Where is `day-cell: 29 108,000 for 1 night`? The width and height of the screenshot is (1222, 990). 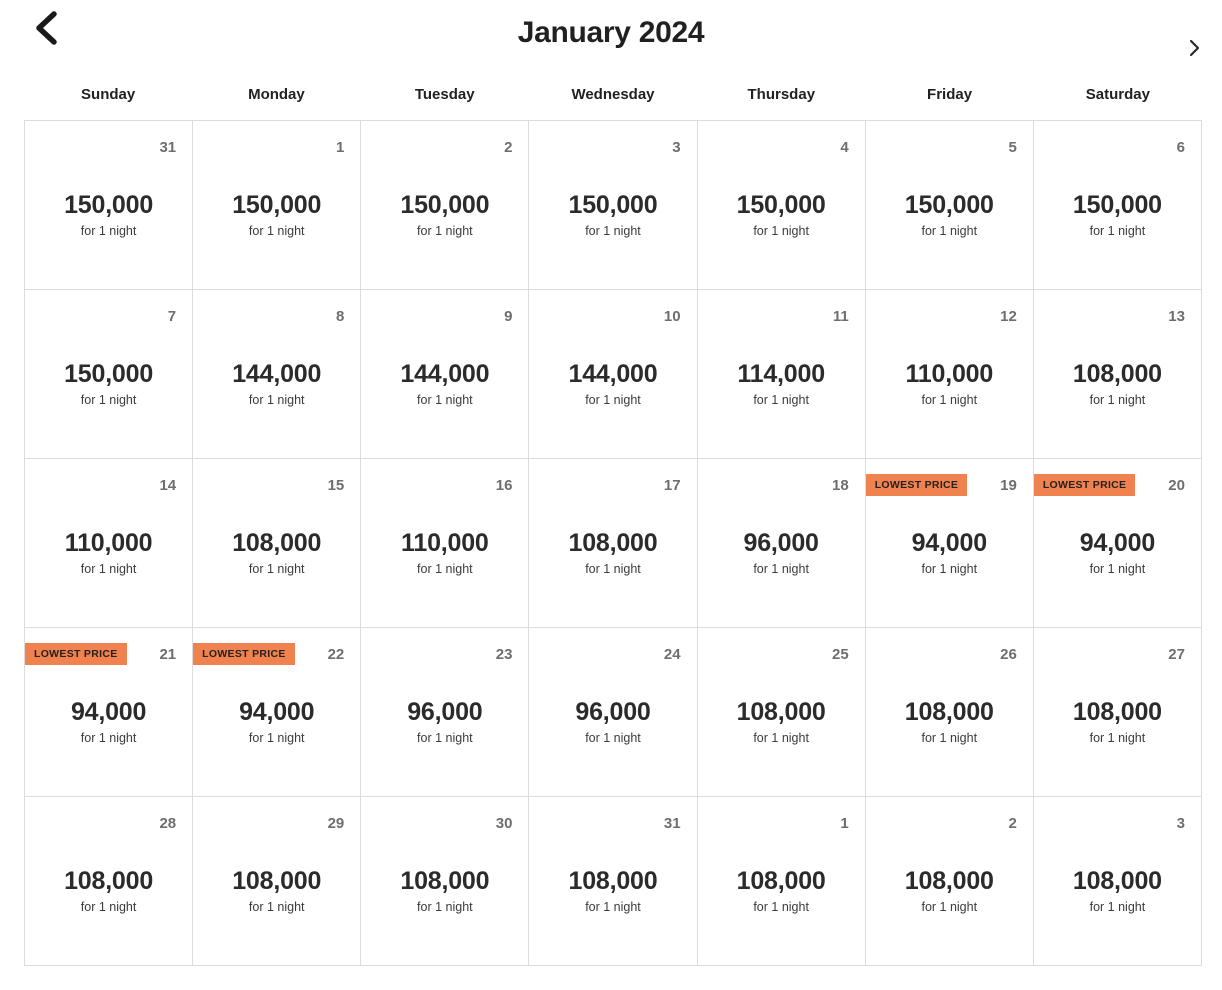 day-cell: 29 108,000 for 1 night is located at coordinates (277, 881).